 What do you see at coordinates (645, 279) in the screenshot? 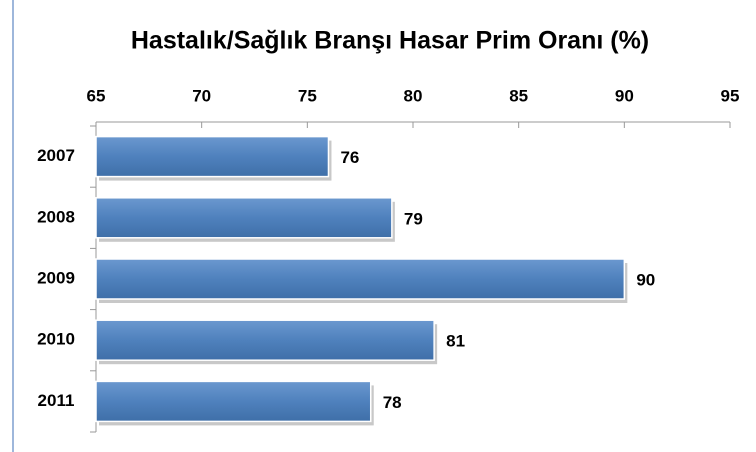
I see `data-label: 90` at bounding box center [645, 279].